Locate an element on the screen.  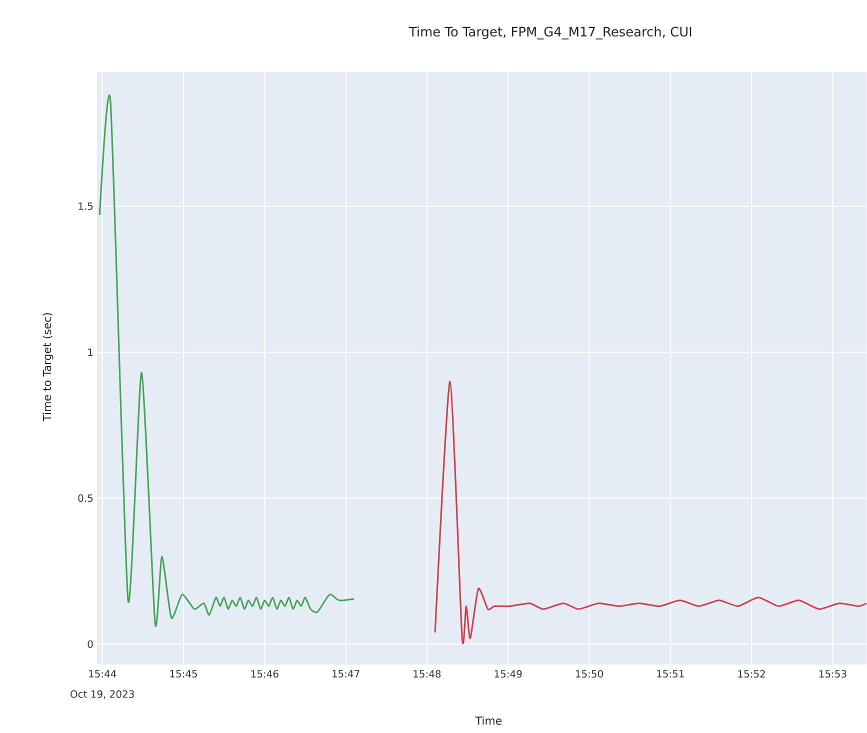
x-tick-label: 15:47 is located at coordinates (346, 674).